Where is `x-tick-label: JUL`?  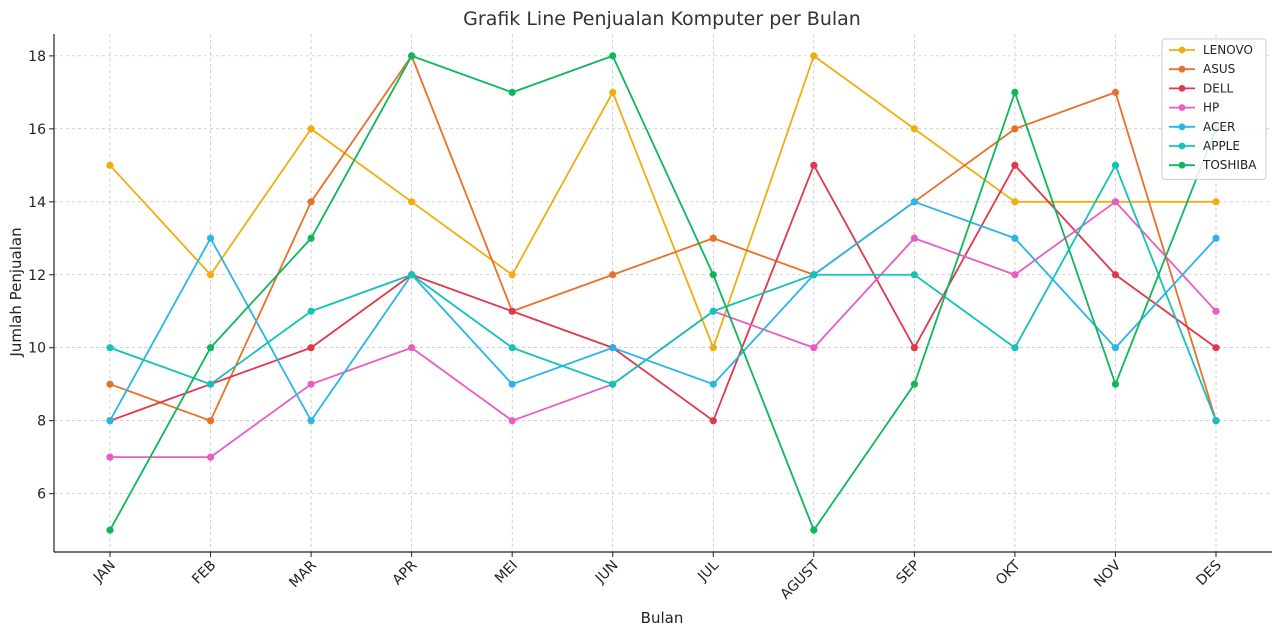 x-tick-label: JUL is located at coordinates (708, 571).